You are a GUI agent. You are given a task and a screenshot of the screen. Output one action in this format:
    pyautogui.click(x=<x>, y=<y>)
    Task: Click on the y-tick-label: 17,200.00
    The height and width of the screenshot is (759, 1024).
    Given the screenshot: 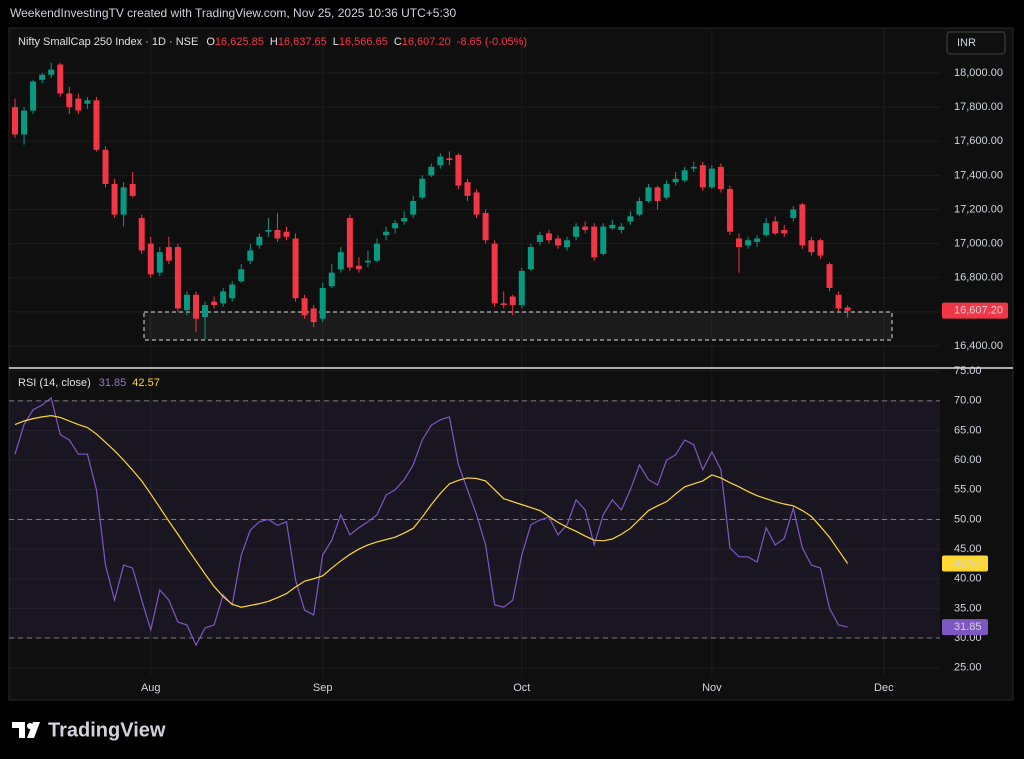 What is the action you would take?
    pyautogui.click(x=978, y=209)
    